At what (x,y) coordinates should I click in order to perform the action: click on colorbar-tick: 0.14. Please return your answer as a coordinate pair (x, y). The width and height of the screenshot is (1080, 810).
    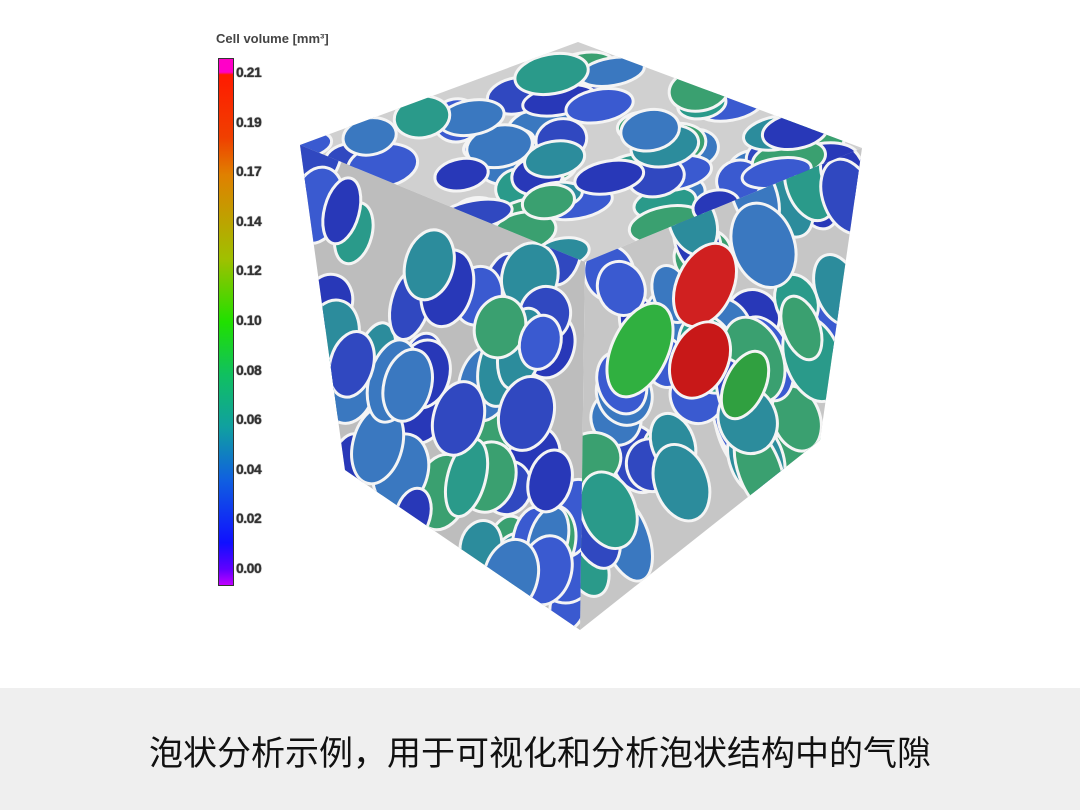
    Looking at the image, I should click on (249, 220).